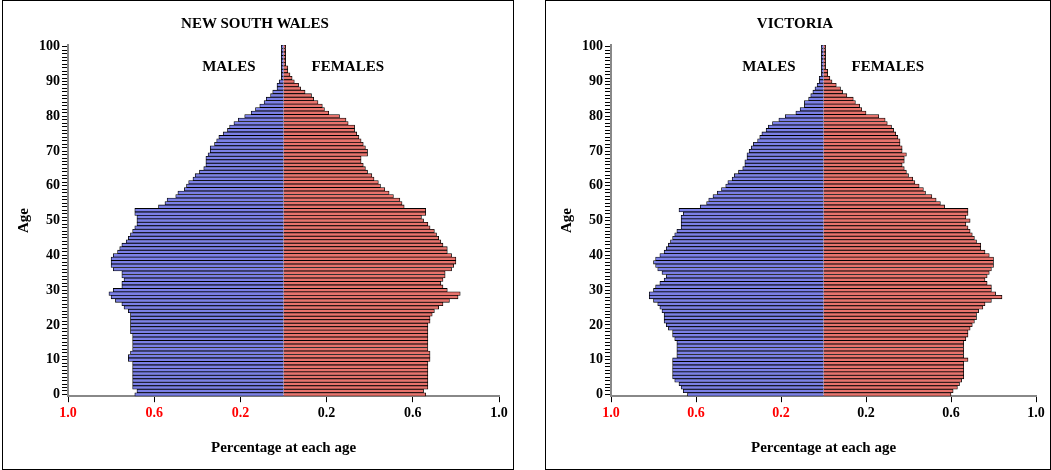  Describe the element at coordinates (255, 22) in the screenshot. I see `chart-title: NEW SOUTH WALES` at that location.